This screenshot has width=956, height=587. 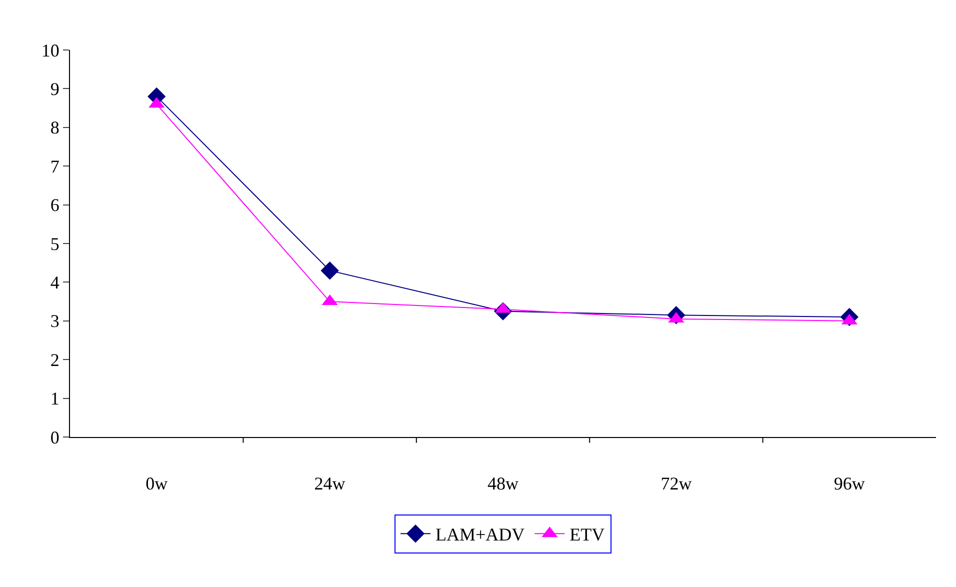 What do you see at coordinates (55, 321) in the screenshot?
I see `y-tick-label: 3` at bounding box center [55, 321].